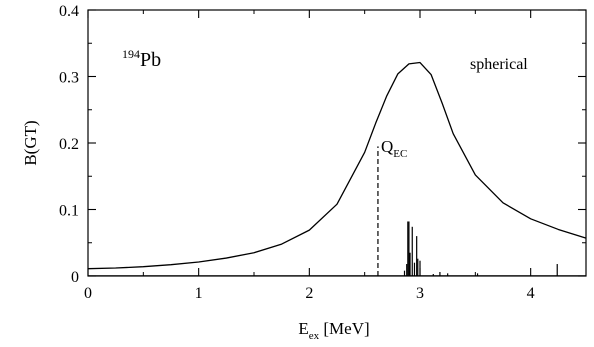  What do you see at coordinates (30, 142) in the screenshot?
I see `y-axis-label: B(GT)` at bounding box center [30, 142].